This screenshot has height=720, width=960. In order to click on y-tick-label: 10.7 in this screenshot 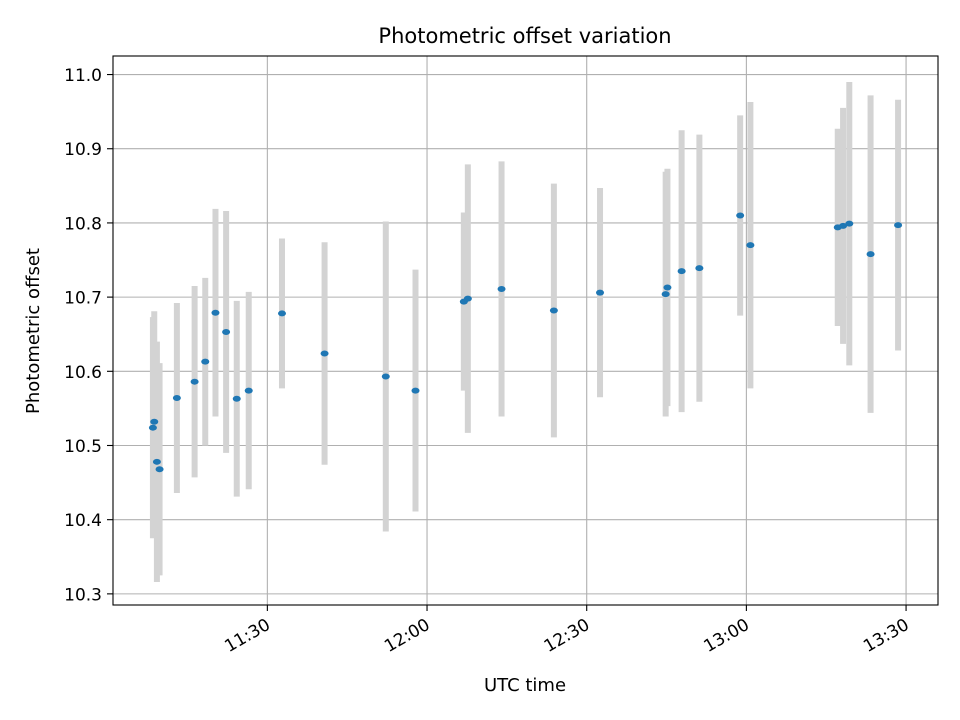, I will do `click(83, 299)`.